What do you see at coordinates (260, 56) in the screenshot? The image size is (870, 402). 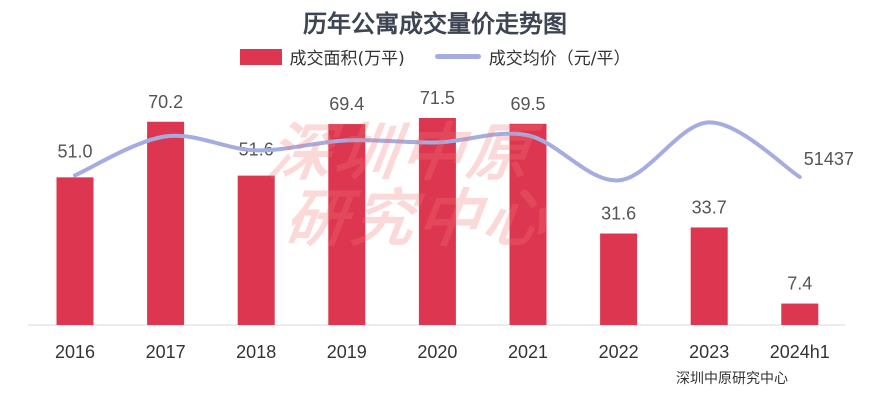 I see `legend-swatch-bar` at bounding box center [260, 56].